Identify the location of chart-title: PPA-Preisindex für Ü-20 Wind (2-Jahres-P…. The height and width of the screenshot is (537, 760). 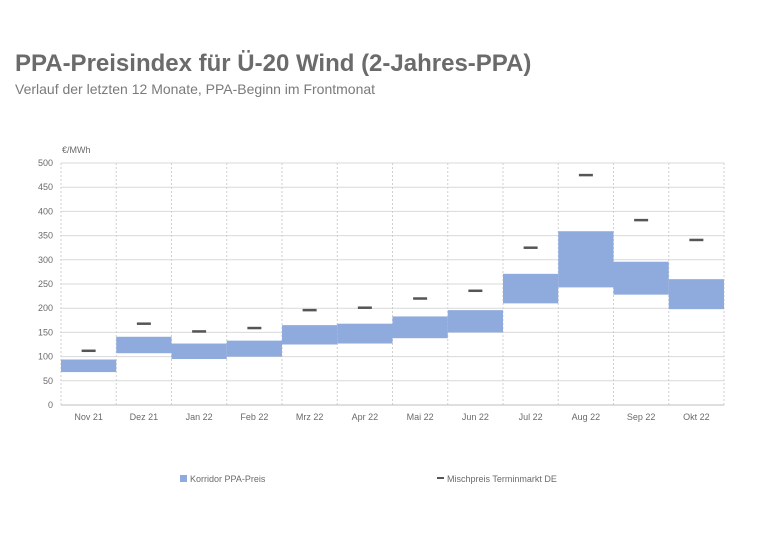
(273, 63).